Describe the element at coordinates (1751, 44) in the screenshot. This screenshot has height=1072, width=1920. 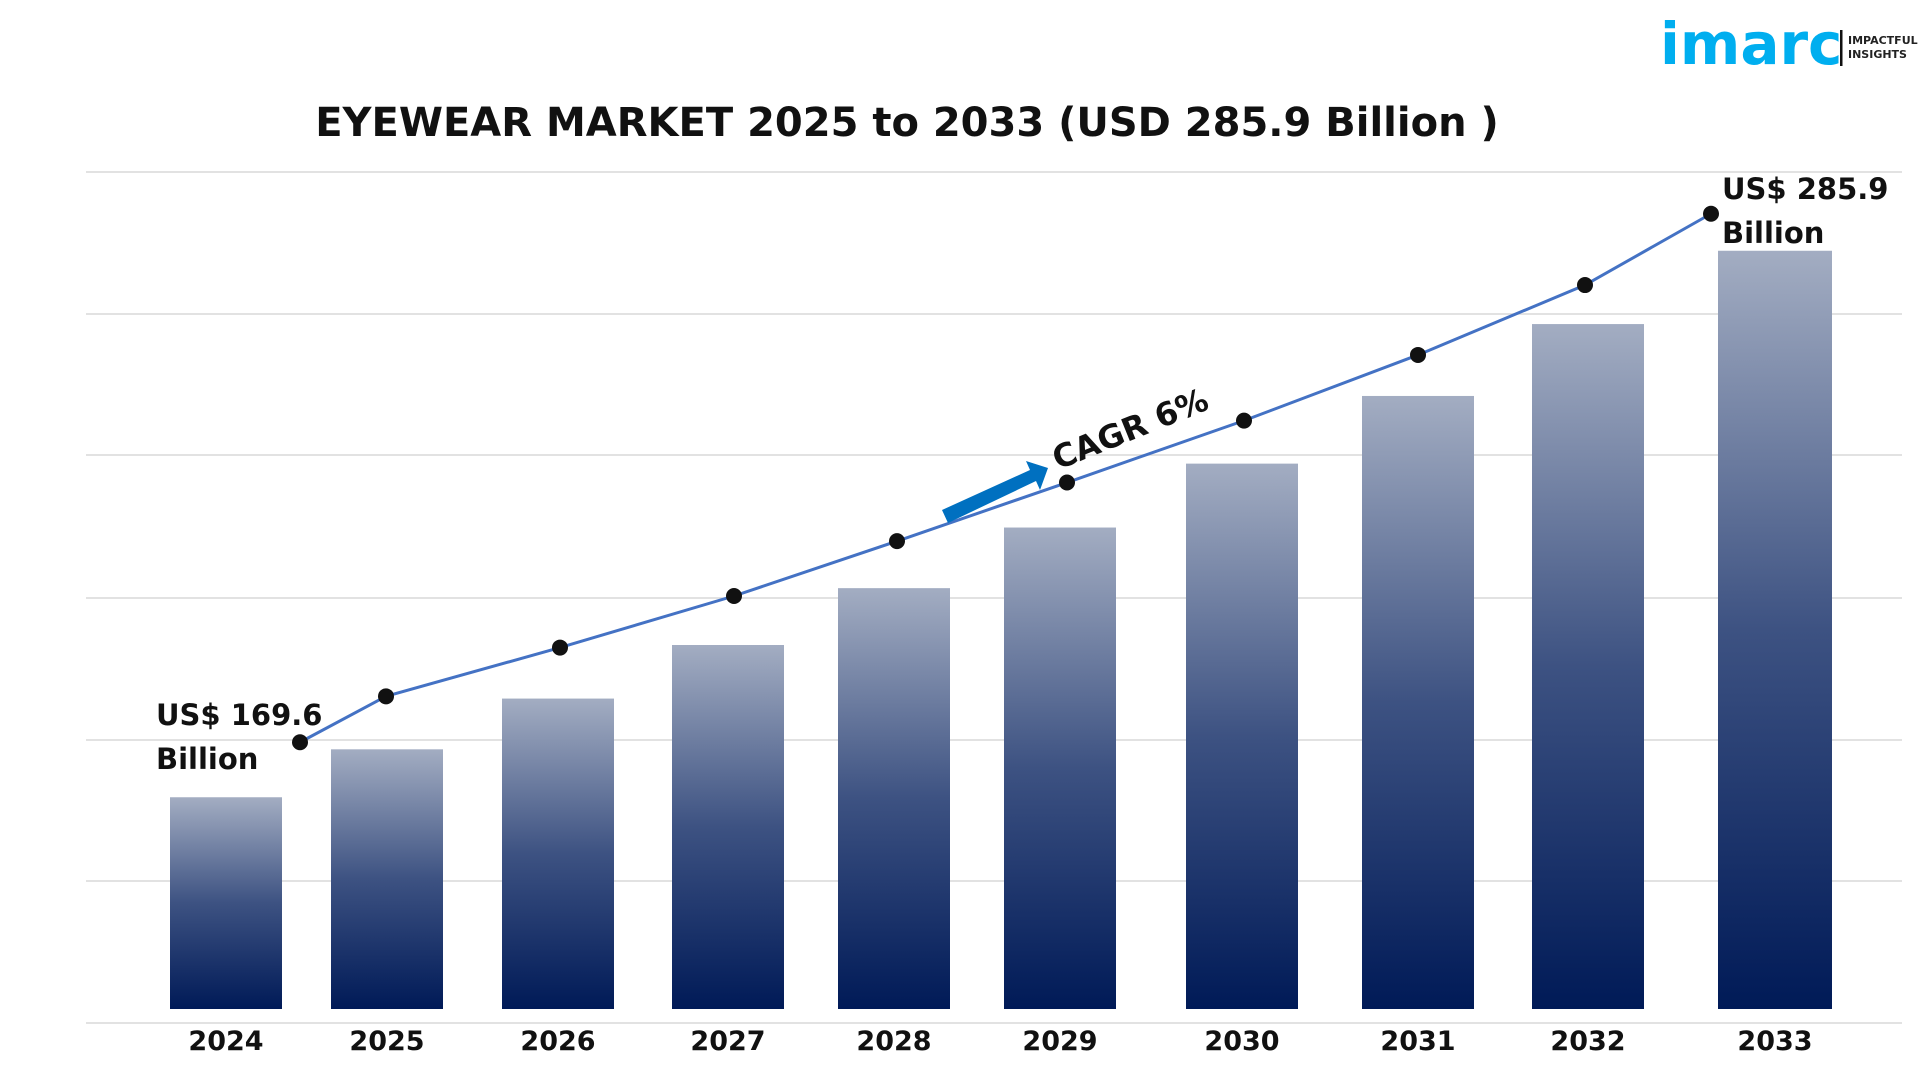
I see `logo-text: imarc` at that location.